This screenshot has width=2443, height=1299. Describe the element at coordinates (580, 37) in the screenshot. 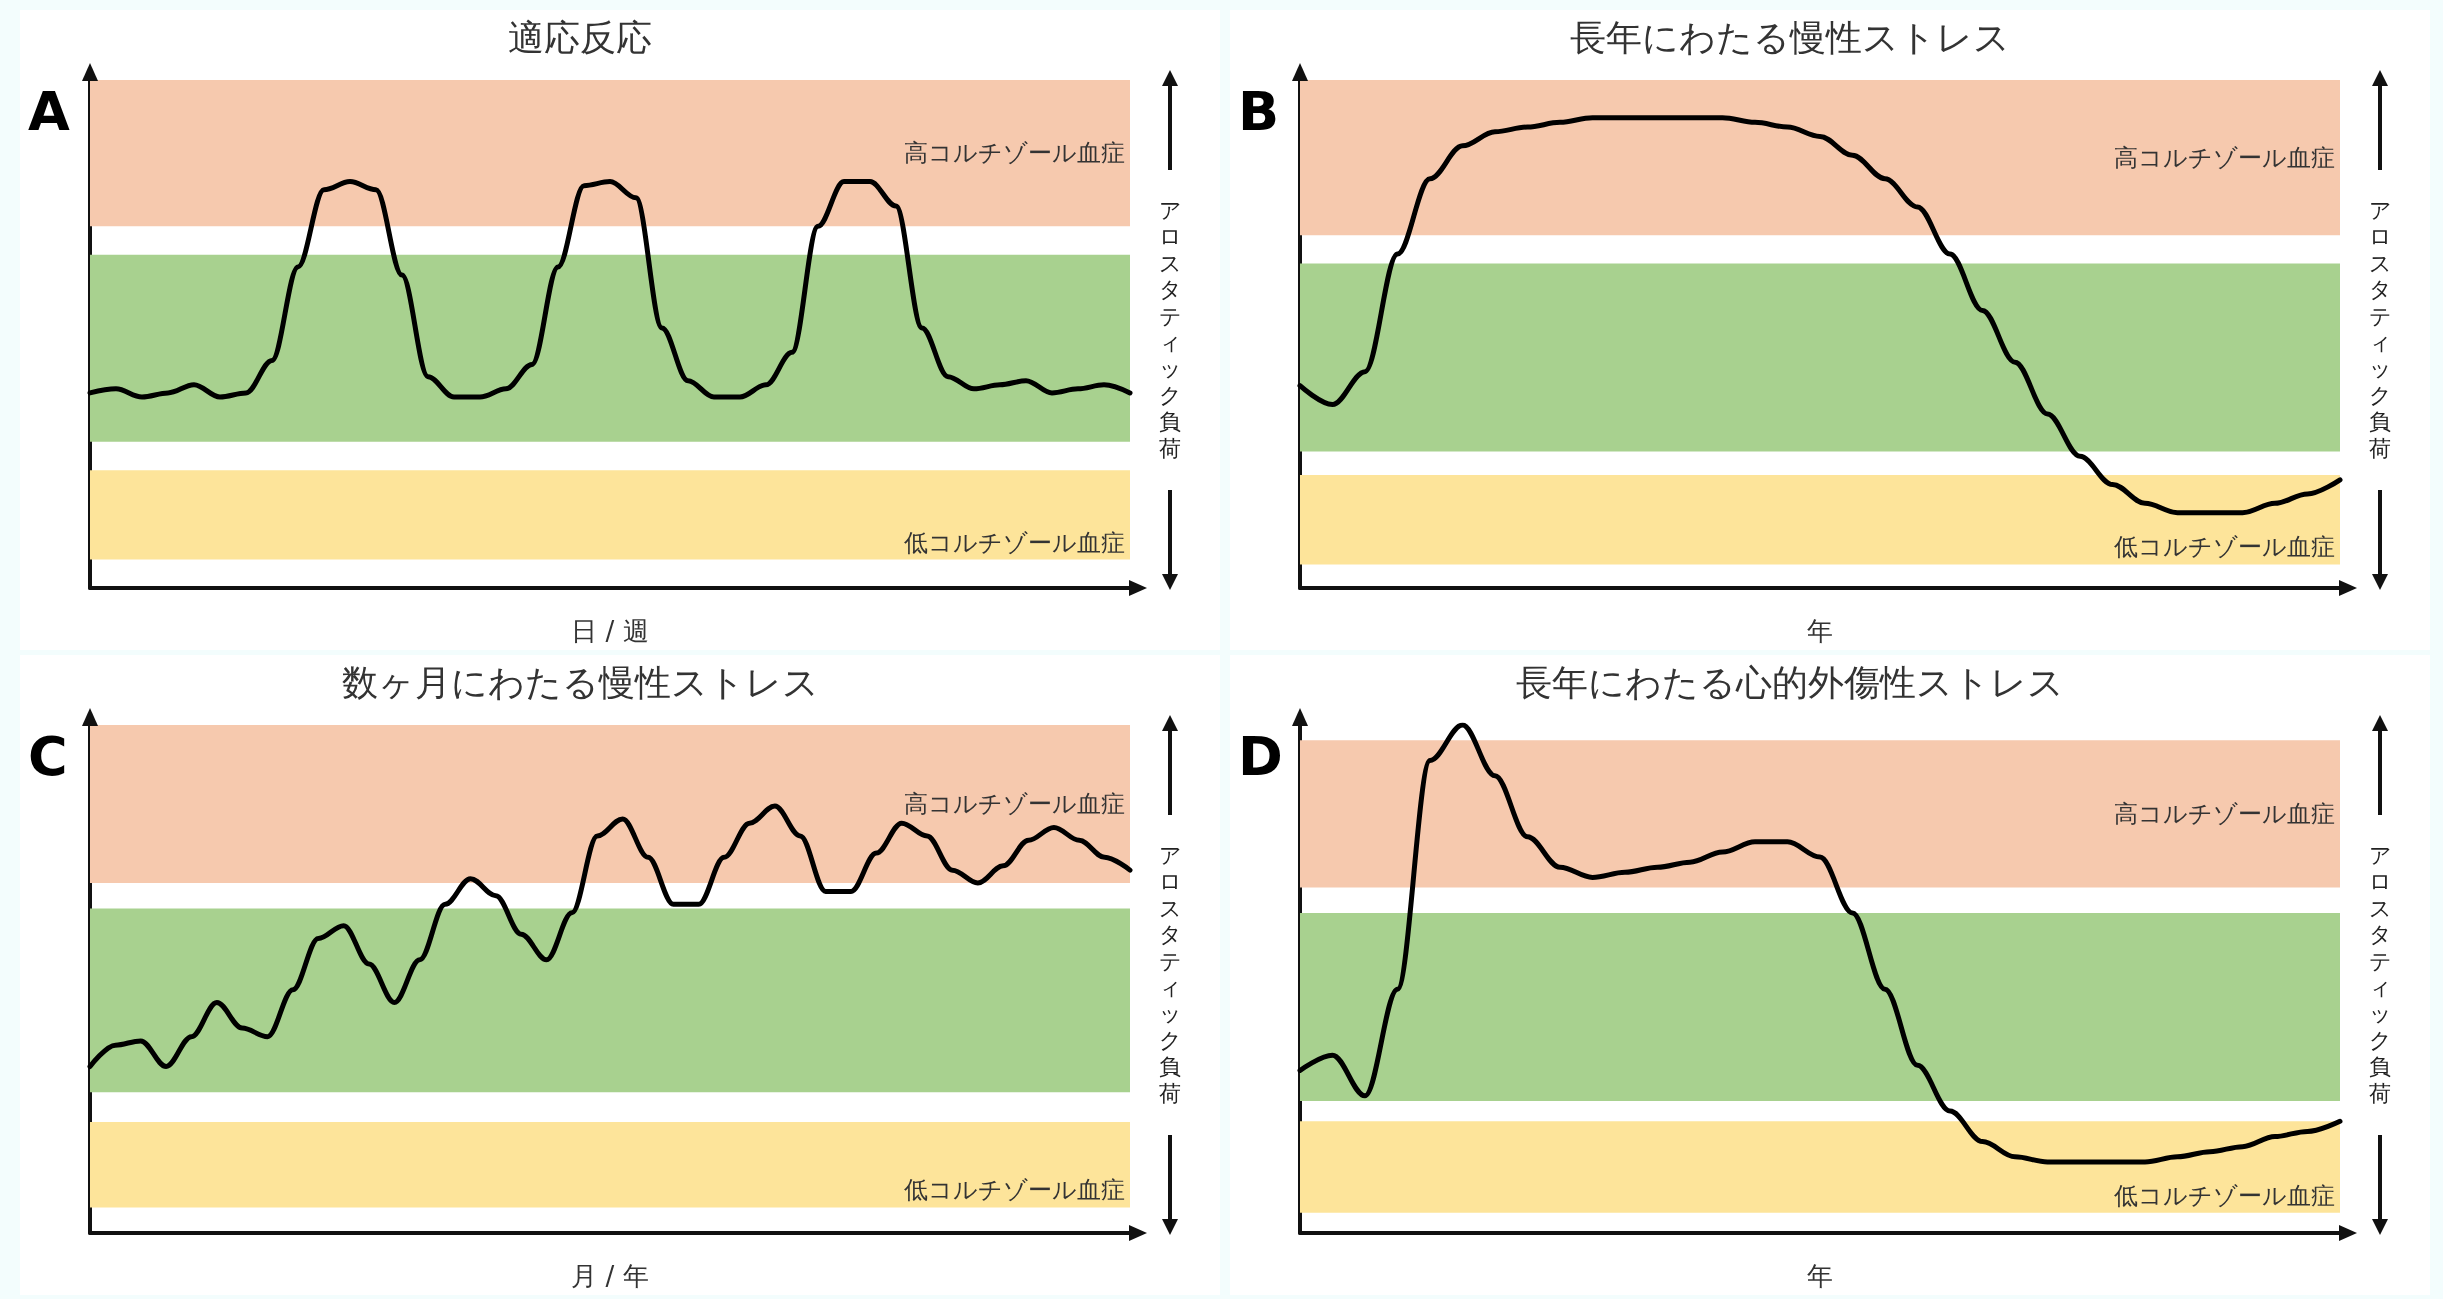

I see `chart-title: 適応反応` at that location.